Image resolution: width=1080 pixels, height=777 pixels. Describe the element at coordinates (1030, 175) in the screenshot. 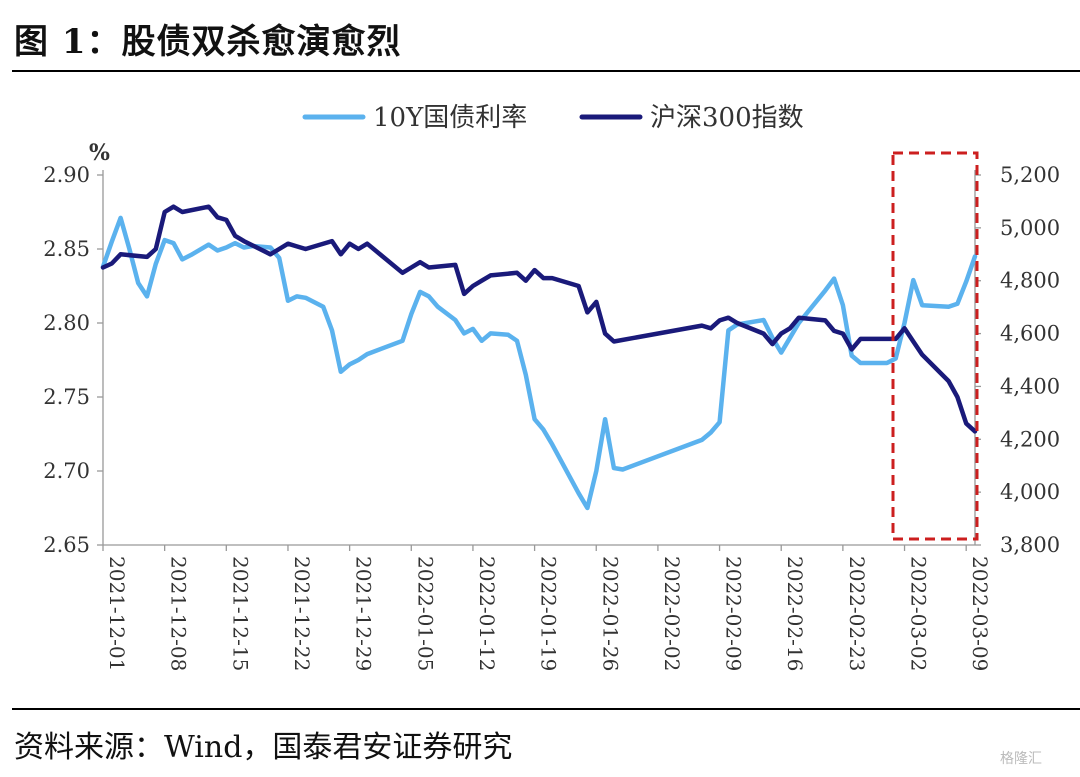

I see `right-tick-label: 5,200` at that location.